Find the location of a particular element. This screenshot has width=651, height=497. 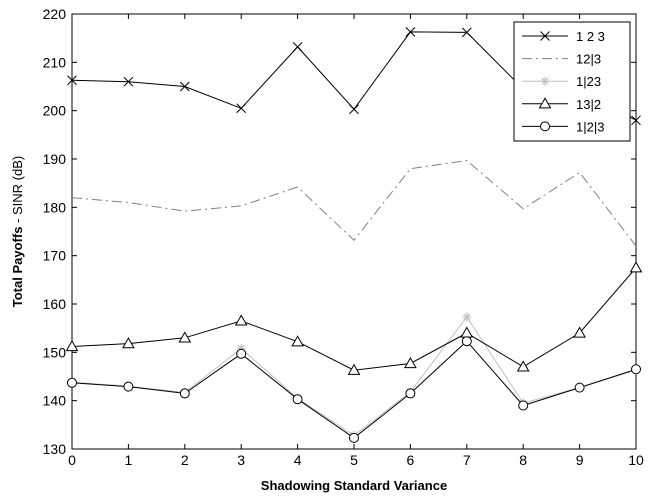

x-axis-label: Shadowing Standard Variance is located at coordinates (354, 485).